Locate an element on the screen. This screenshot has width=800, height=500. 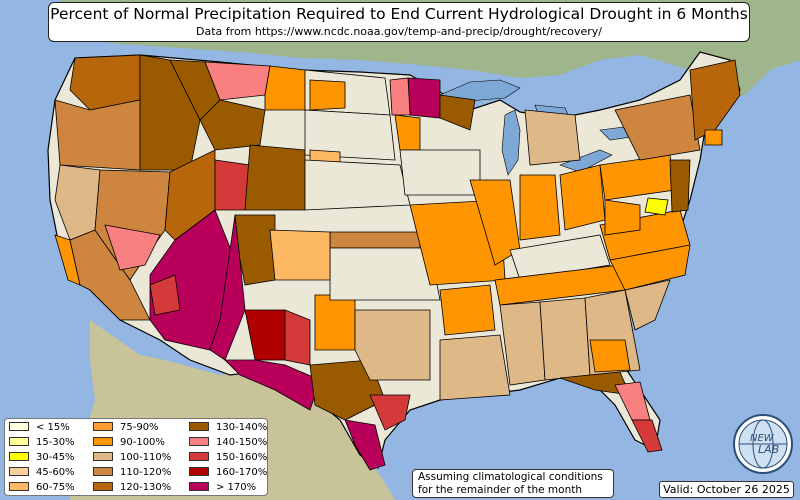
legend-label: < 15% is located at coordinates (53, 427).